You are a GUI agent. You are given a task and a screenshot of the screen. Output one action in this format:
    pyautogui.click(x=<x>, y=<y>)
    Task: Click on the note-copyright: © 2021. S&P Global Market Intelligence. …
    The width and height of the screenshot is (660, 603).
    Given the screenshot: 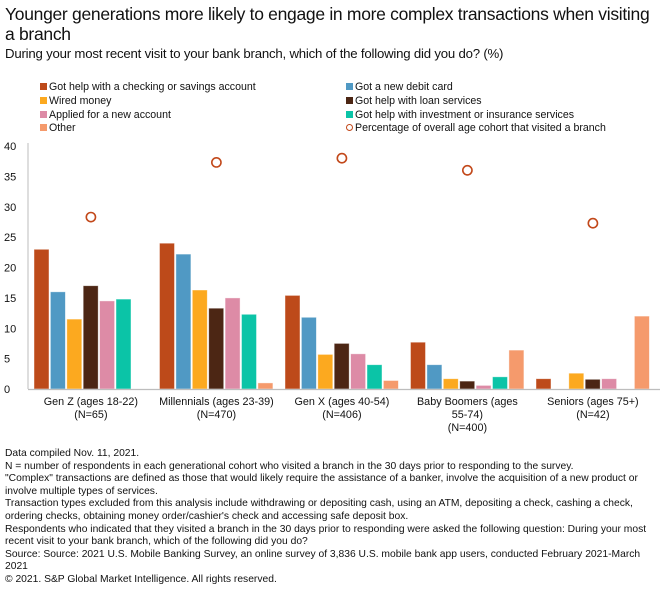 What is the action you would take?
    pyautogui.click(x=141, y=579)
    